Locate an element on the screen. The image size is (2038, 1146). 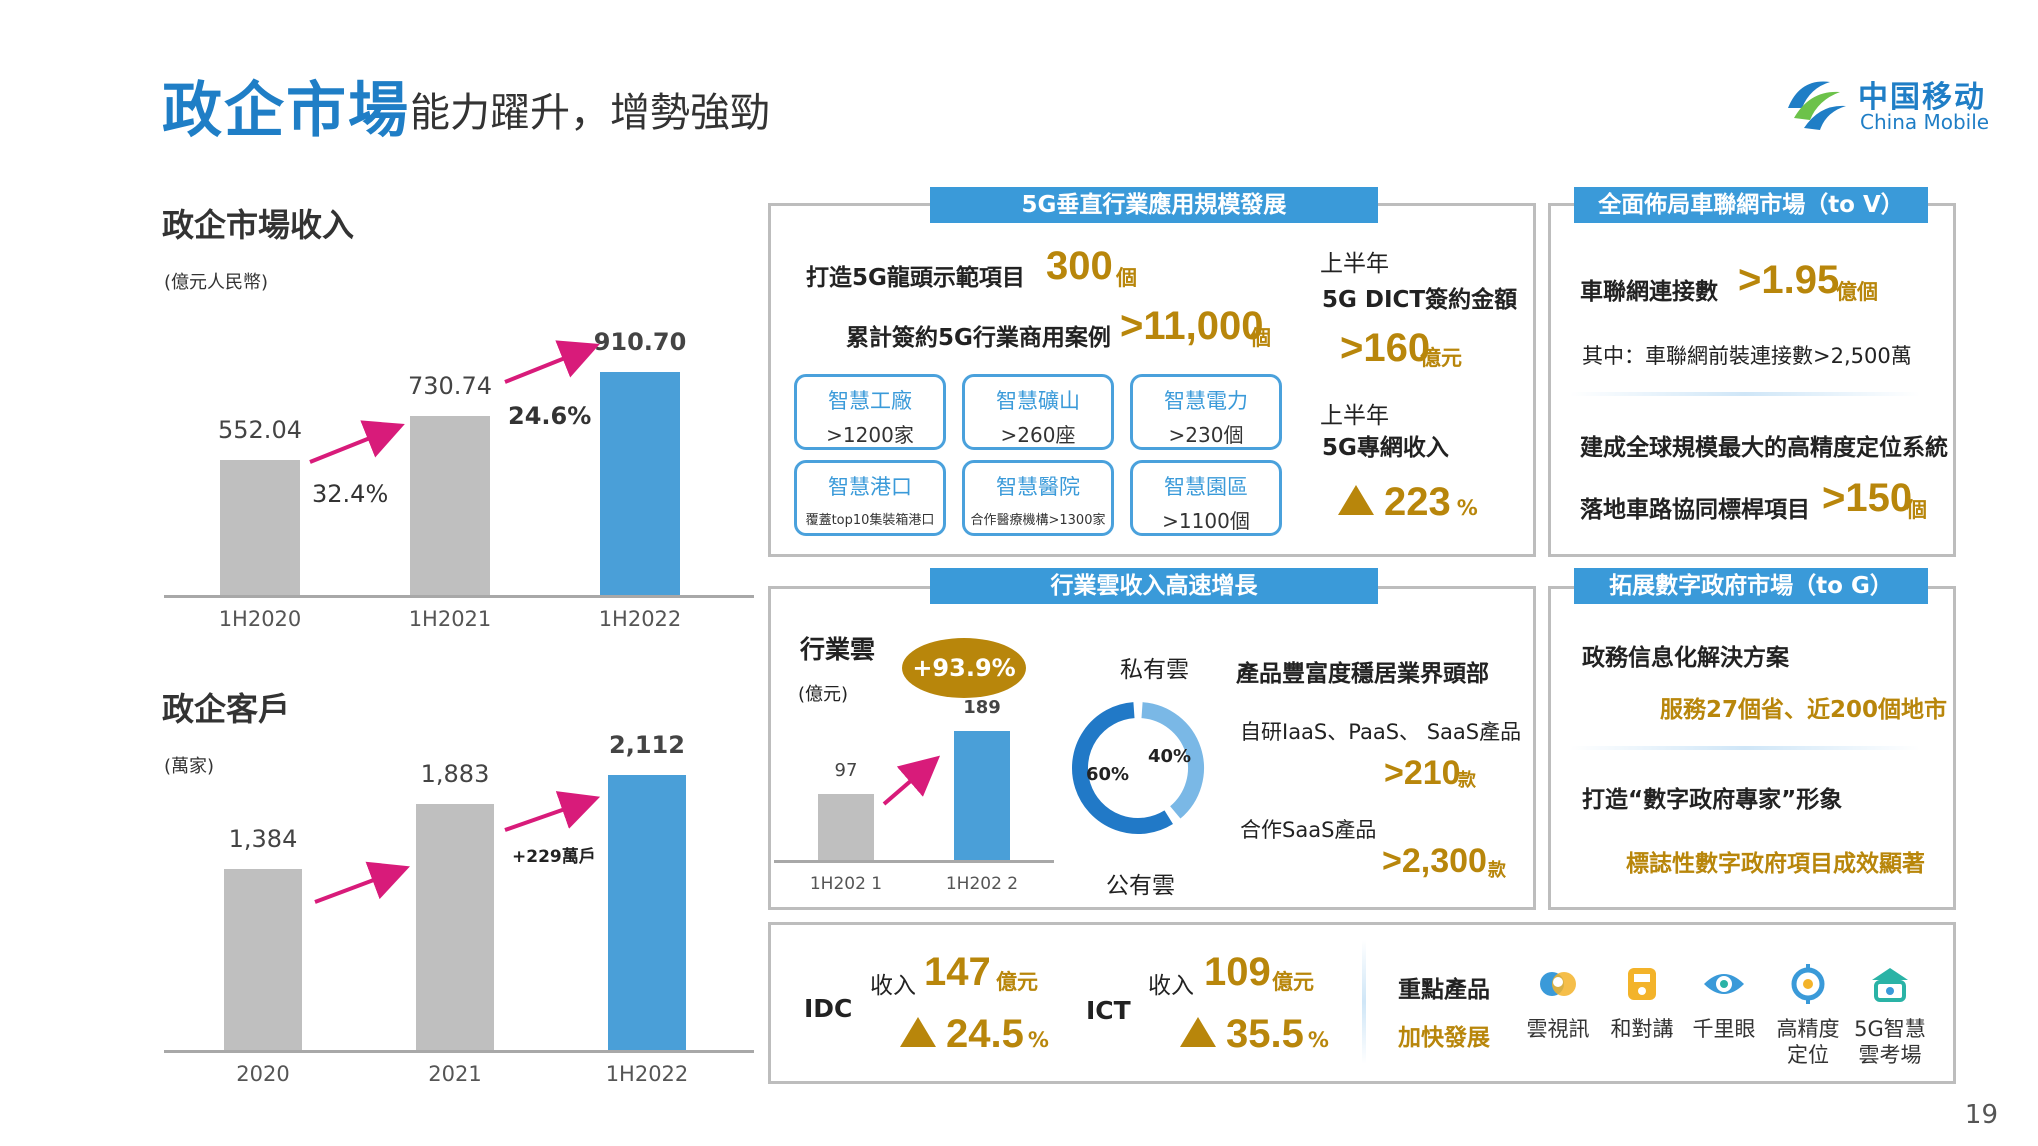
commercial-cases-unit: 個 is located at coordinates (1260, 338).